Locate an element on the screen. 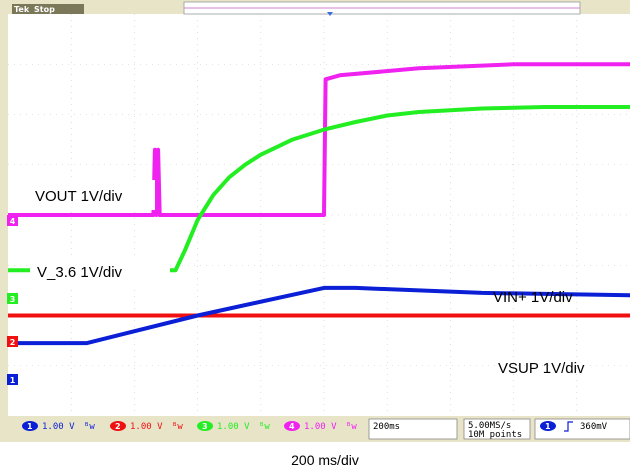 Image resolution: width=630 pixels, height=469 pixels. vout-label-bg is located at coordinates (87, 195).